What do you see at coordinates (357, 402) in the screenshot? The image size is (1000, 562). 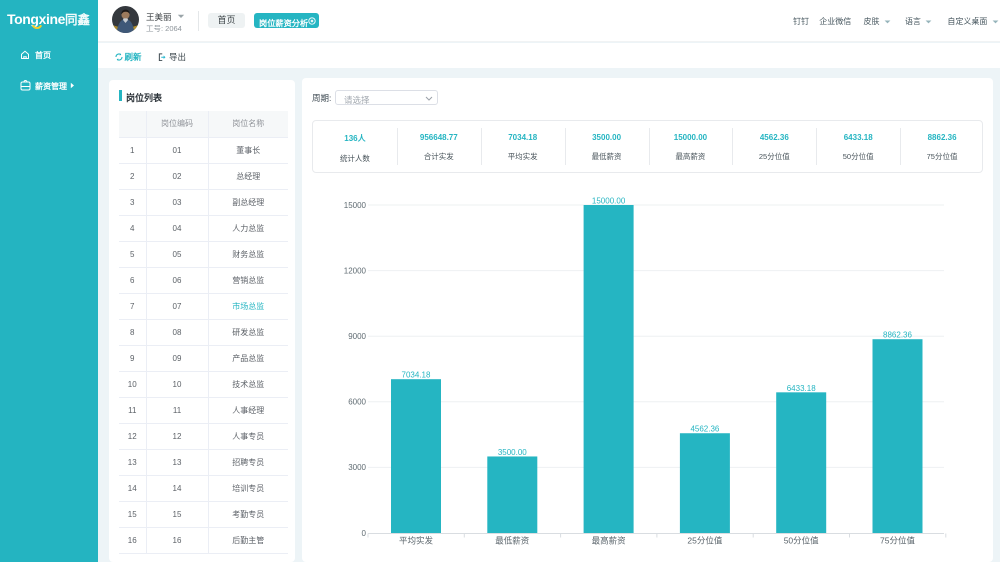 I see `svg-text: 6000` at bounding box center [357, 402].